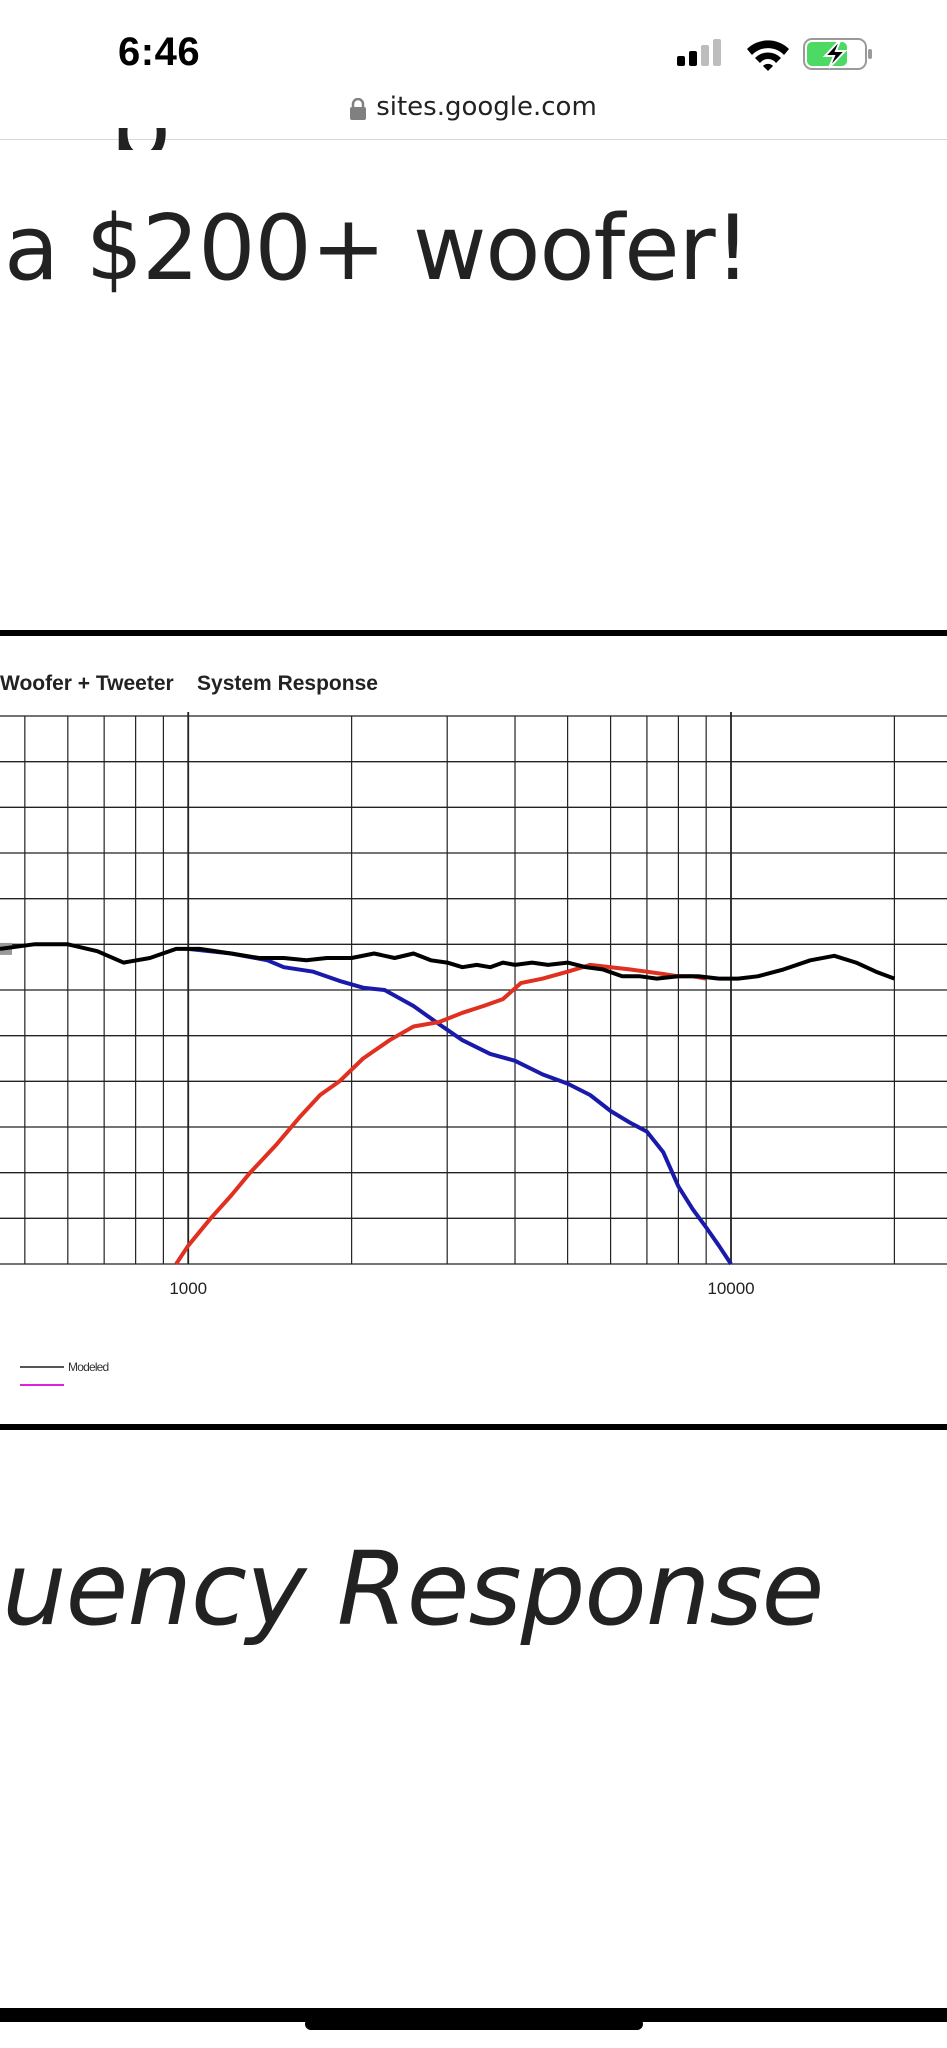 This screenshot has height=2048, width=947. Describe the element at coordinates (461, 1288) in the screenshot. I see `x-tick-labels: 1000 10000` at that location.